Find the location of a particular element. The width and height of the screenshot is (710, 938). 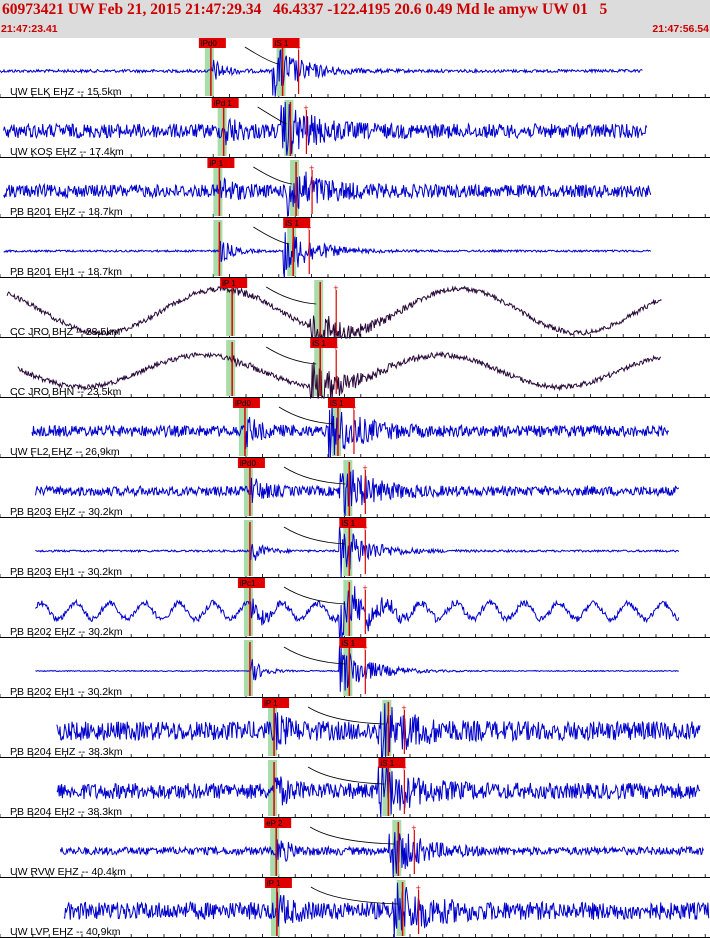

station-label: PB B203 EHZ -- 30.2km is located at coordinates (66, 512).